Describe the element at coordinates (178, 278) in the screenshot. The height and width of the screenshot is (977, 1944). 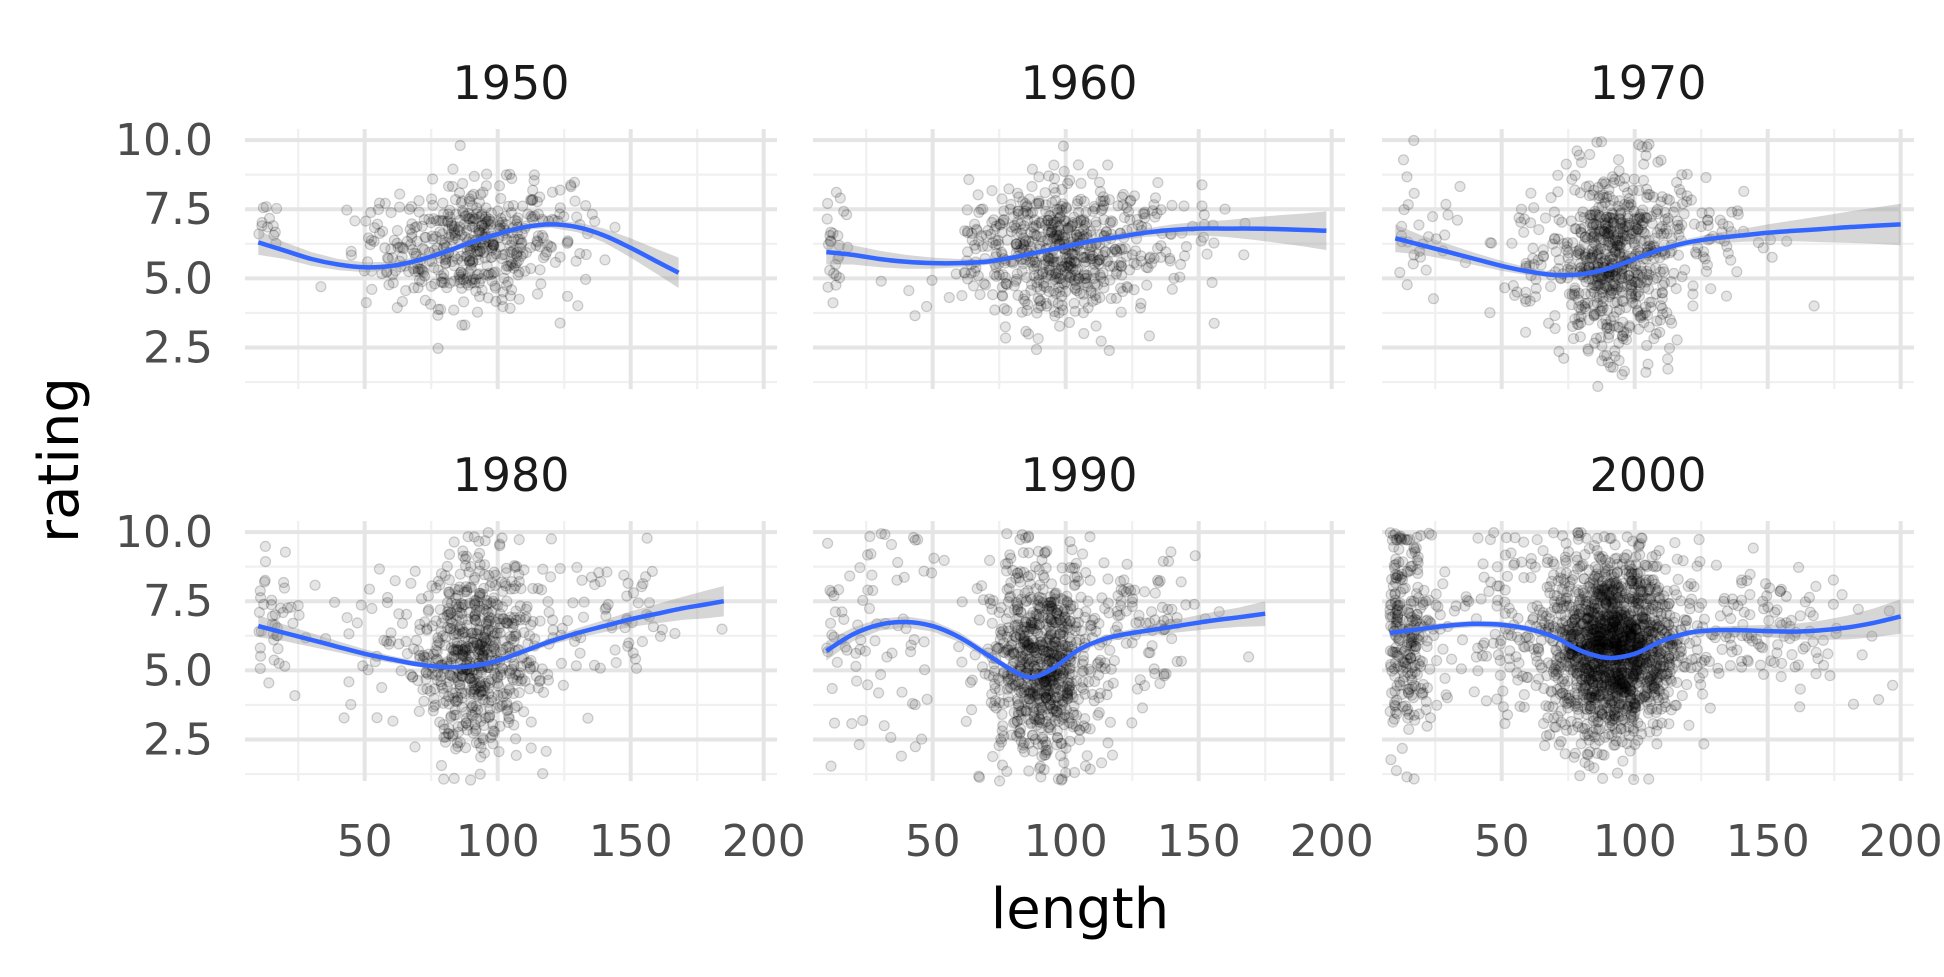
I see `y-tick-label: 5.0` at that location.